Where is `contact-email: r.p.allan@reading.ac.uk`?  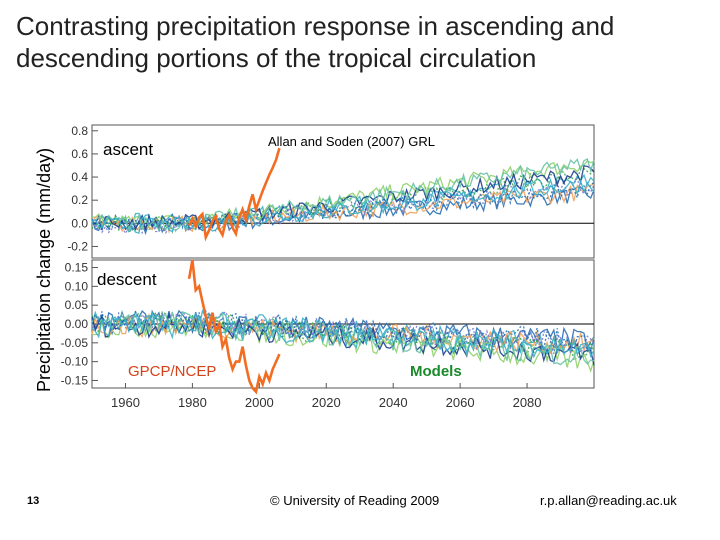 contact-email: r.p.allan@reading.ac.uk is located at coordinates (608, 500).